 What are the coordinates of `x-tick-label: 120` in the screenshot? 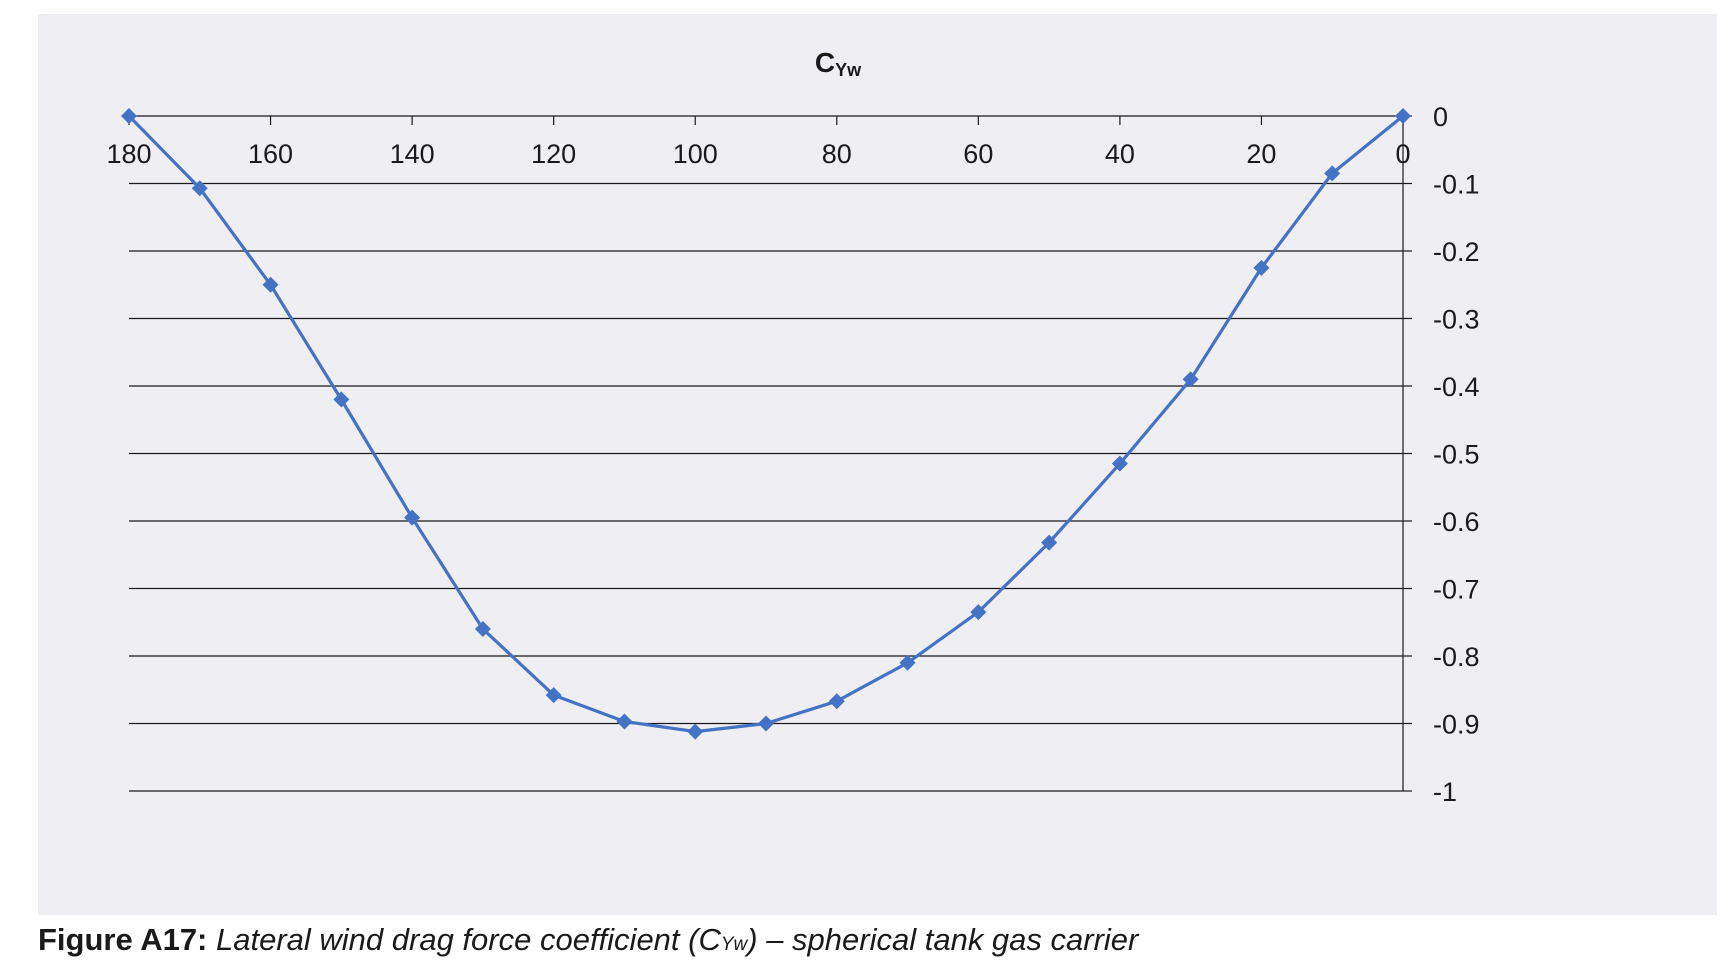 It's located at (553, 154).